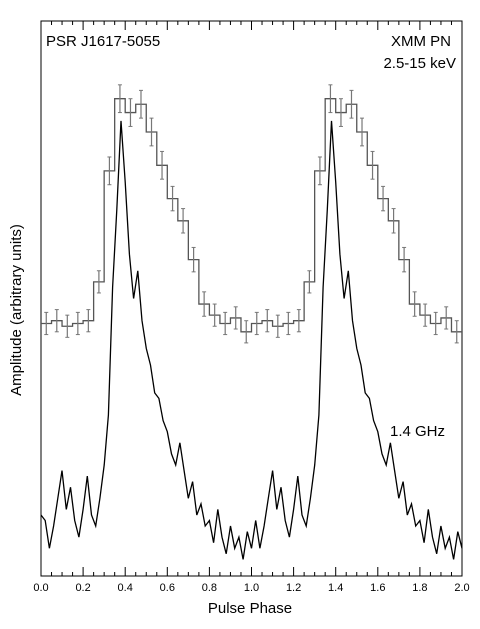 This screenshot has height=629, width=480. Describe the element at coordinates (377, 588) in the screenshot. I see `x-tick-label: 1.6` at that location.